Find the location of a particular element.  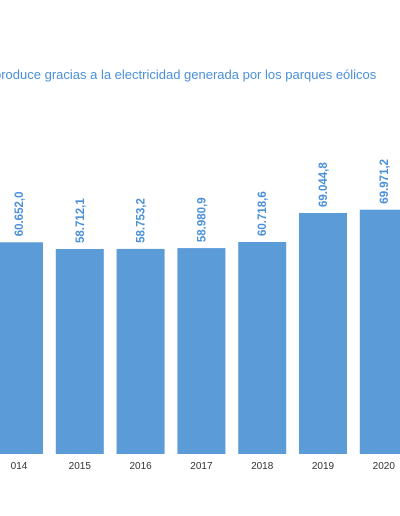

x-tick-2017: 2017 is located at coordinates (201, 466).